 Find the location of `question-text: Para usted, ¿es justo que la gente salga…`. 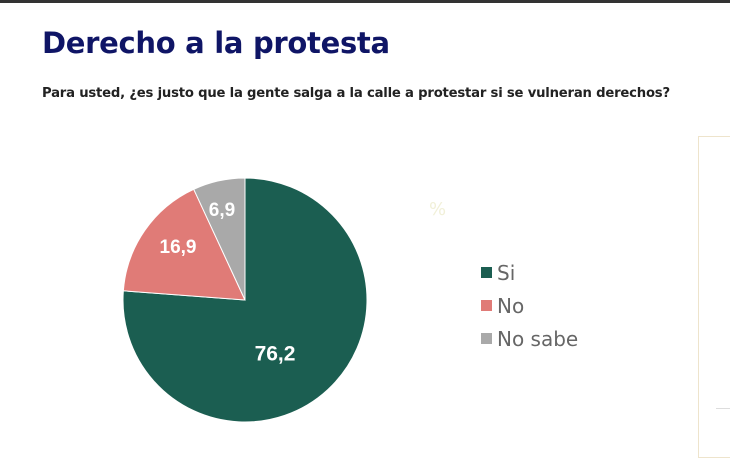

question-text: Para usted, ¿es justo que la gente salga… is located at coordinates (356, 93).